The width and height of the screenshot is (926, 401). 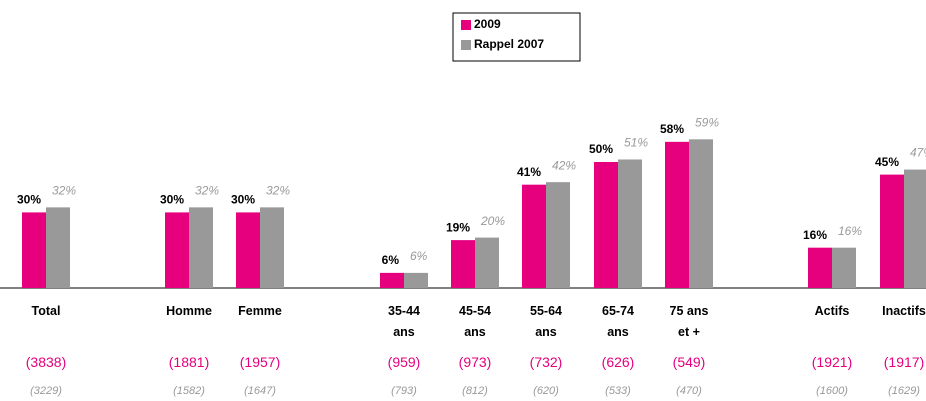 I want to click on x-tick-label: 35-44 ans, so click(x=404, y=321).